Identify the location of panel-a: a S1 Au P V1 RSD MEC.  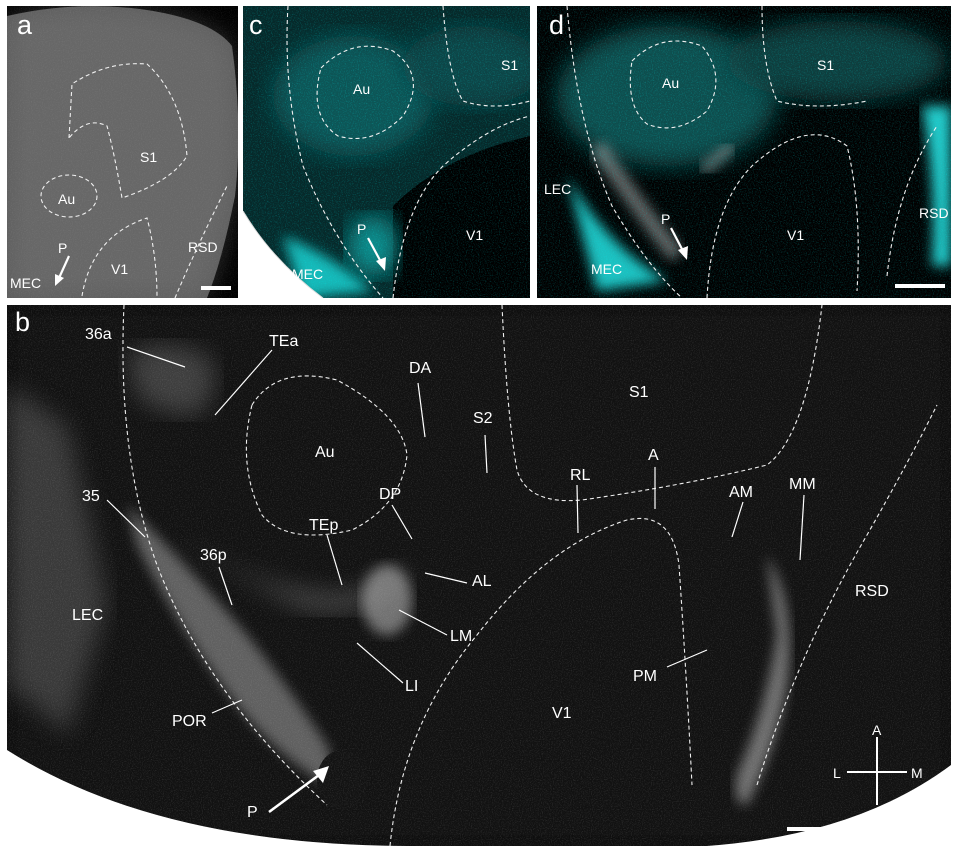
(122, 152).